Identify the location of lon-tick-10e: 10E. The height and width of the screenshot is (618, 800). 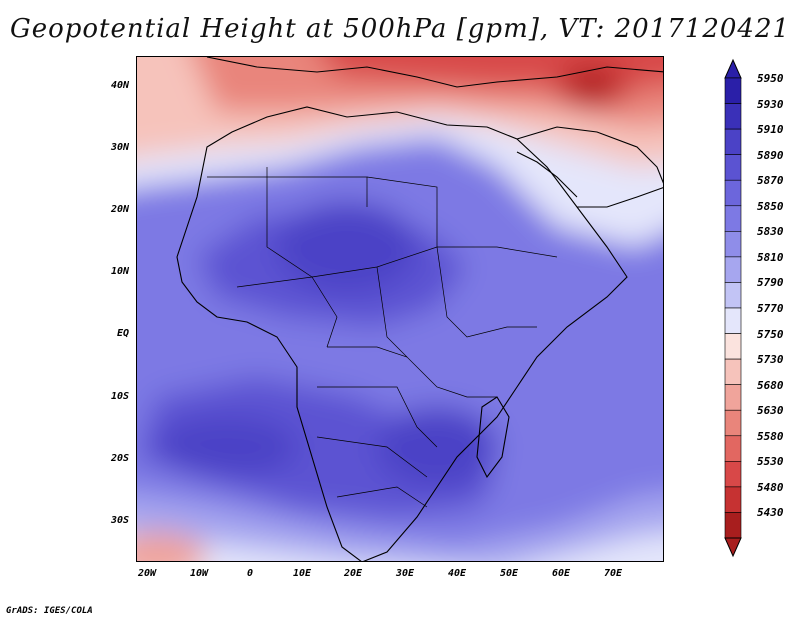
(302, 573).